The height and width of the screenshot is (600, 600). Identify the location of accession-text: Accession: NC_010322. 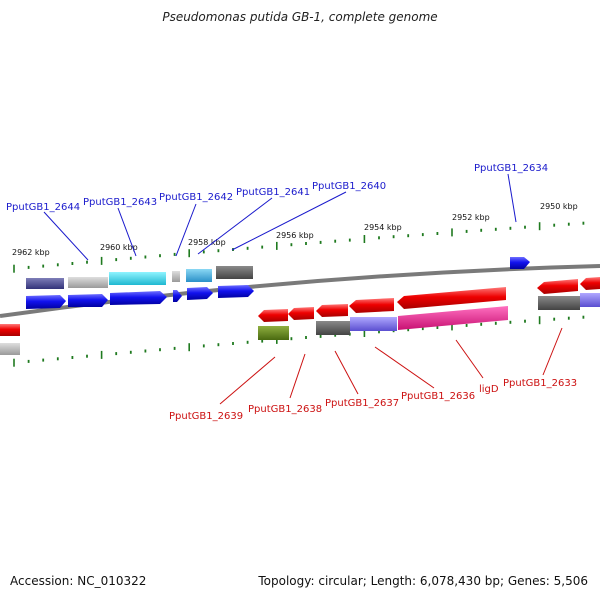
(78, 581).